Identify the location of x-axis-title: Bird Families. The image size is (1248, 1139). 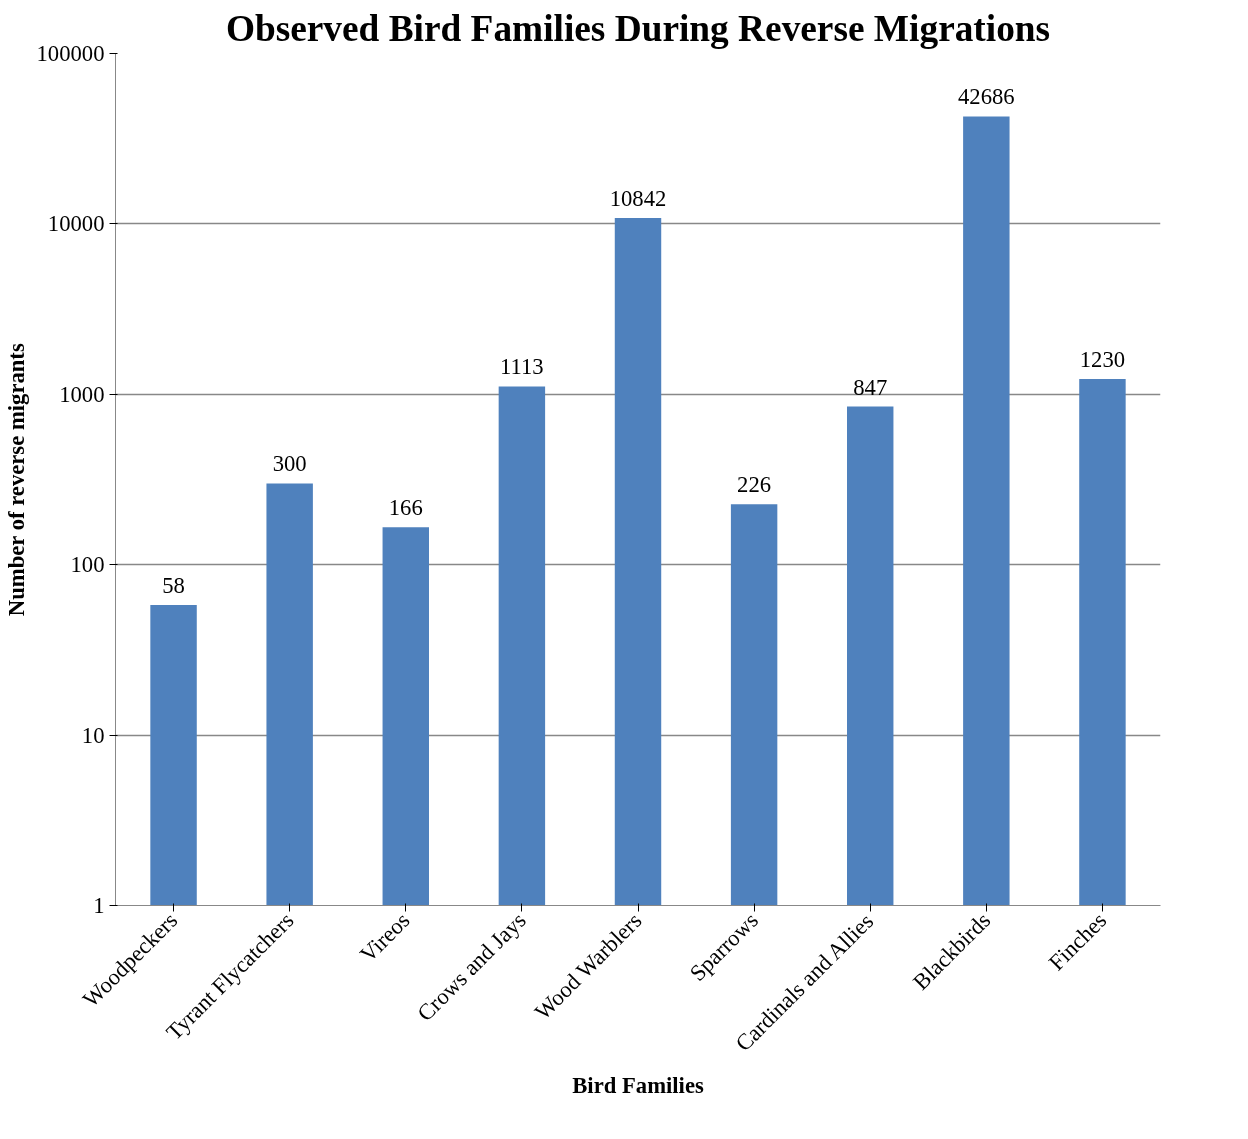
(638, 1085).